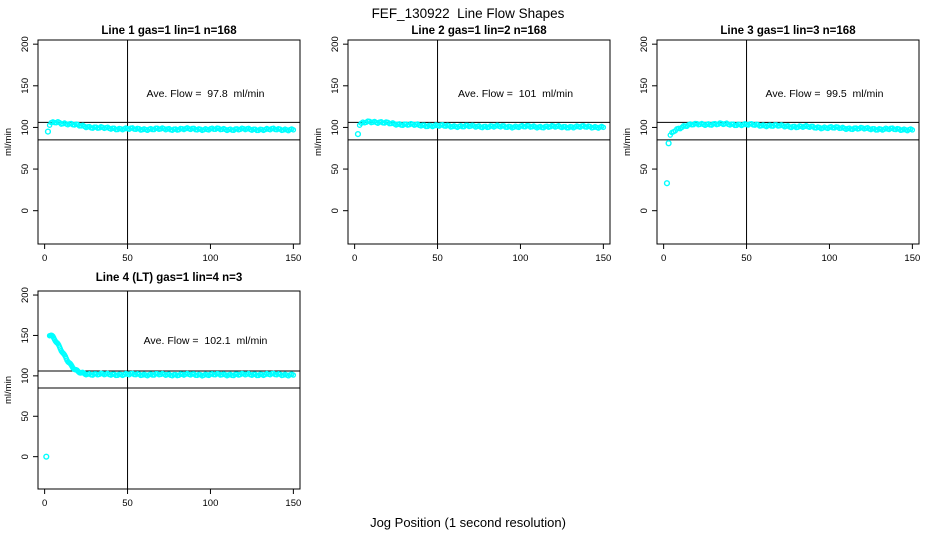 The image size is (936, 540). Describe the element at coordinates (788, 31) in the screenshot. I see `panel-title-line-3: Line 3 gas=1 lin=3 n=168` at that location.